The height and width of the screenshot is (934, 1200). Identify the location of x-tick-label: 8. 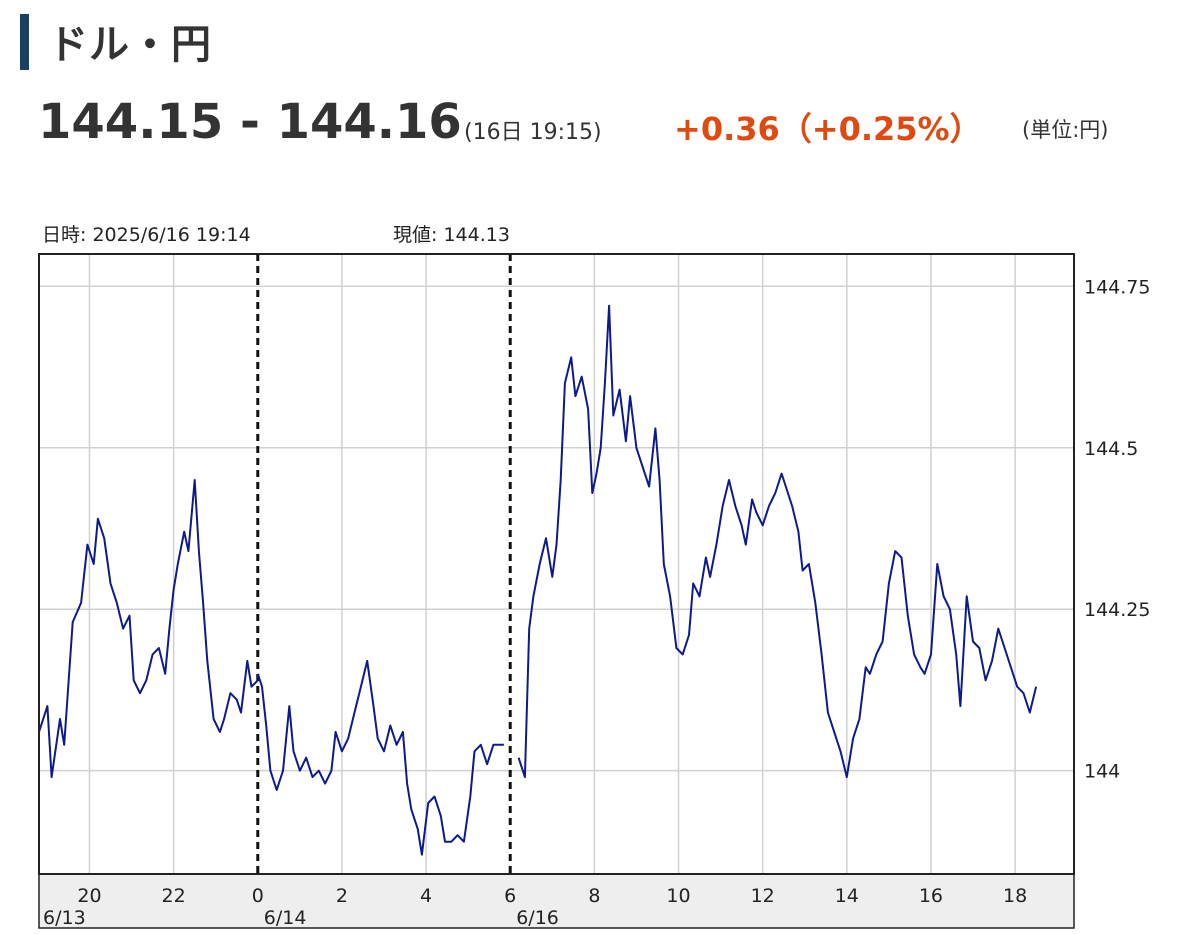
(594, 896).